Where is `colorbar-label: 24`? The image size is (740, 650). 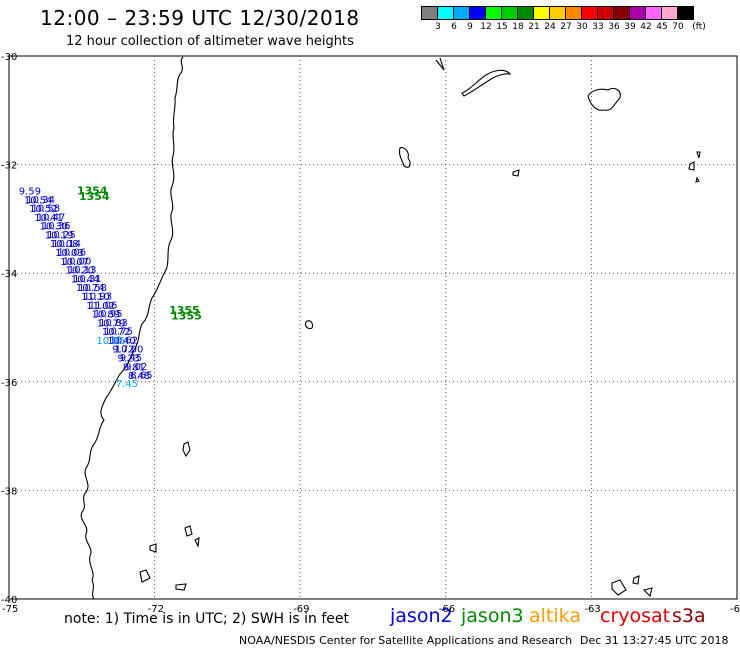 colorbar-label: 24 is located at coordinates (550, 27).